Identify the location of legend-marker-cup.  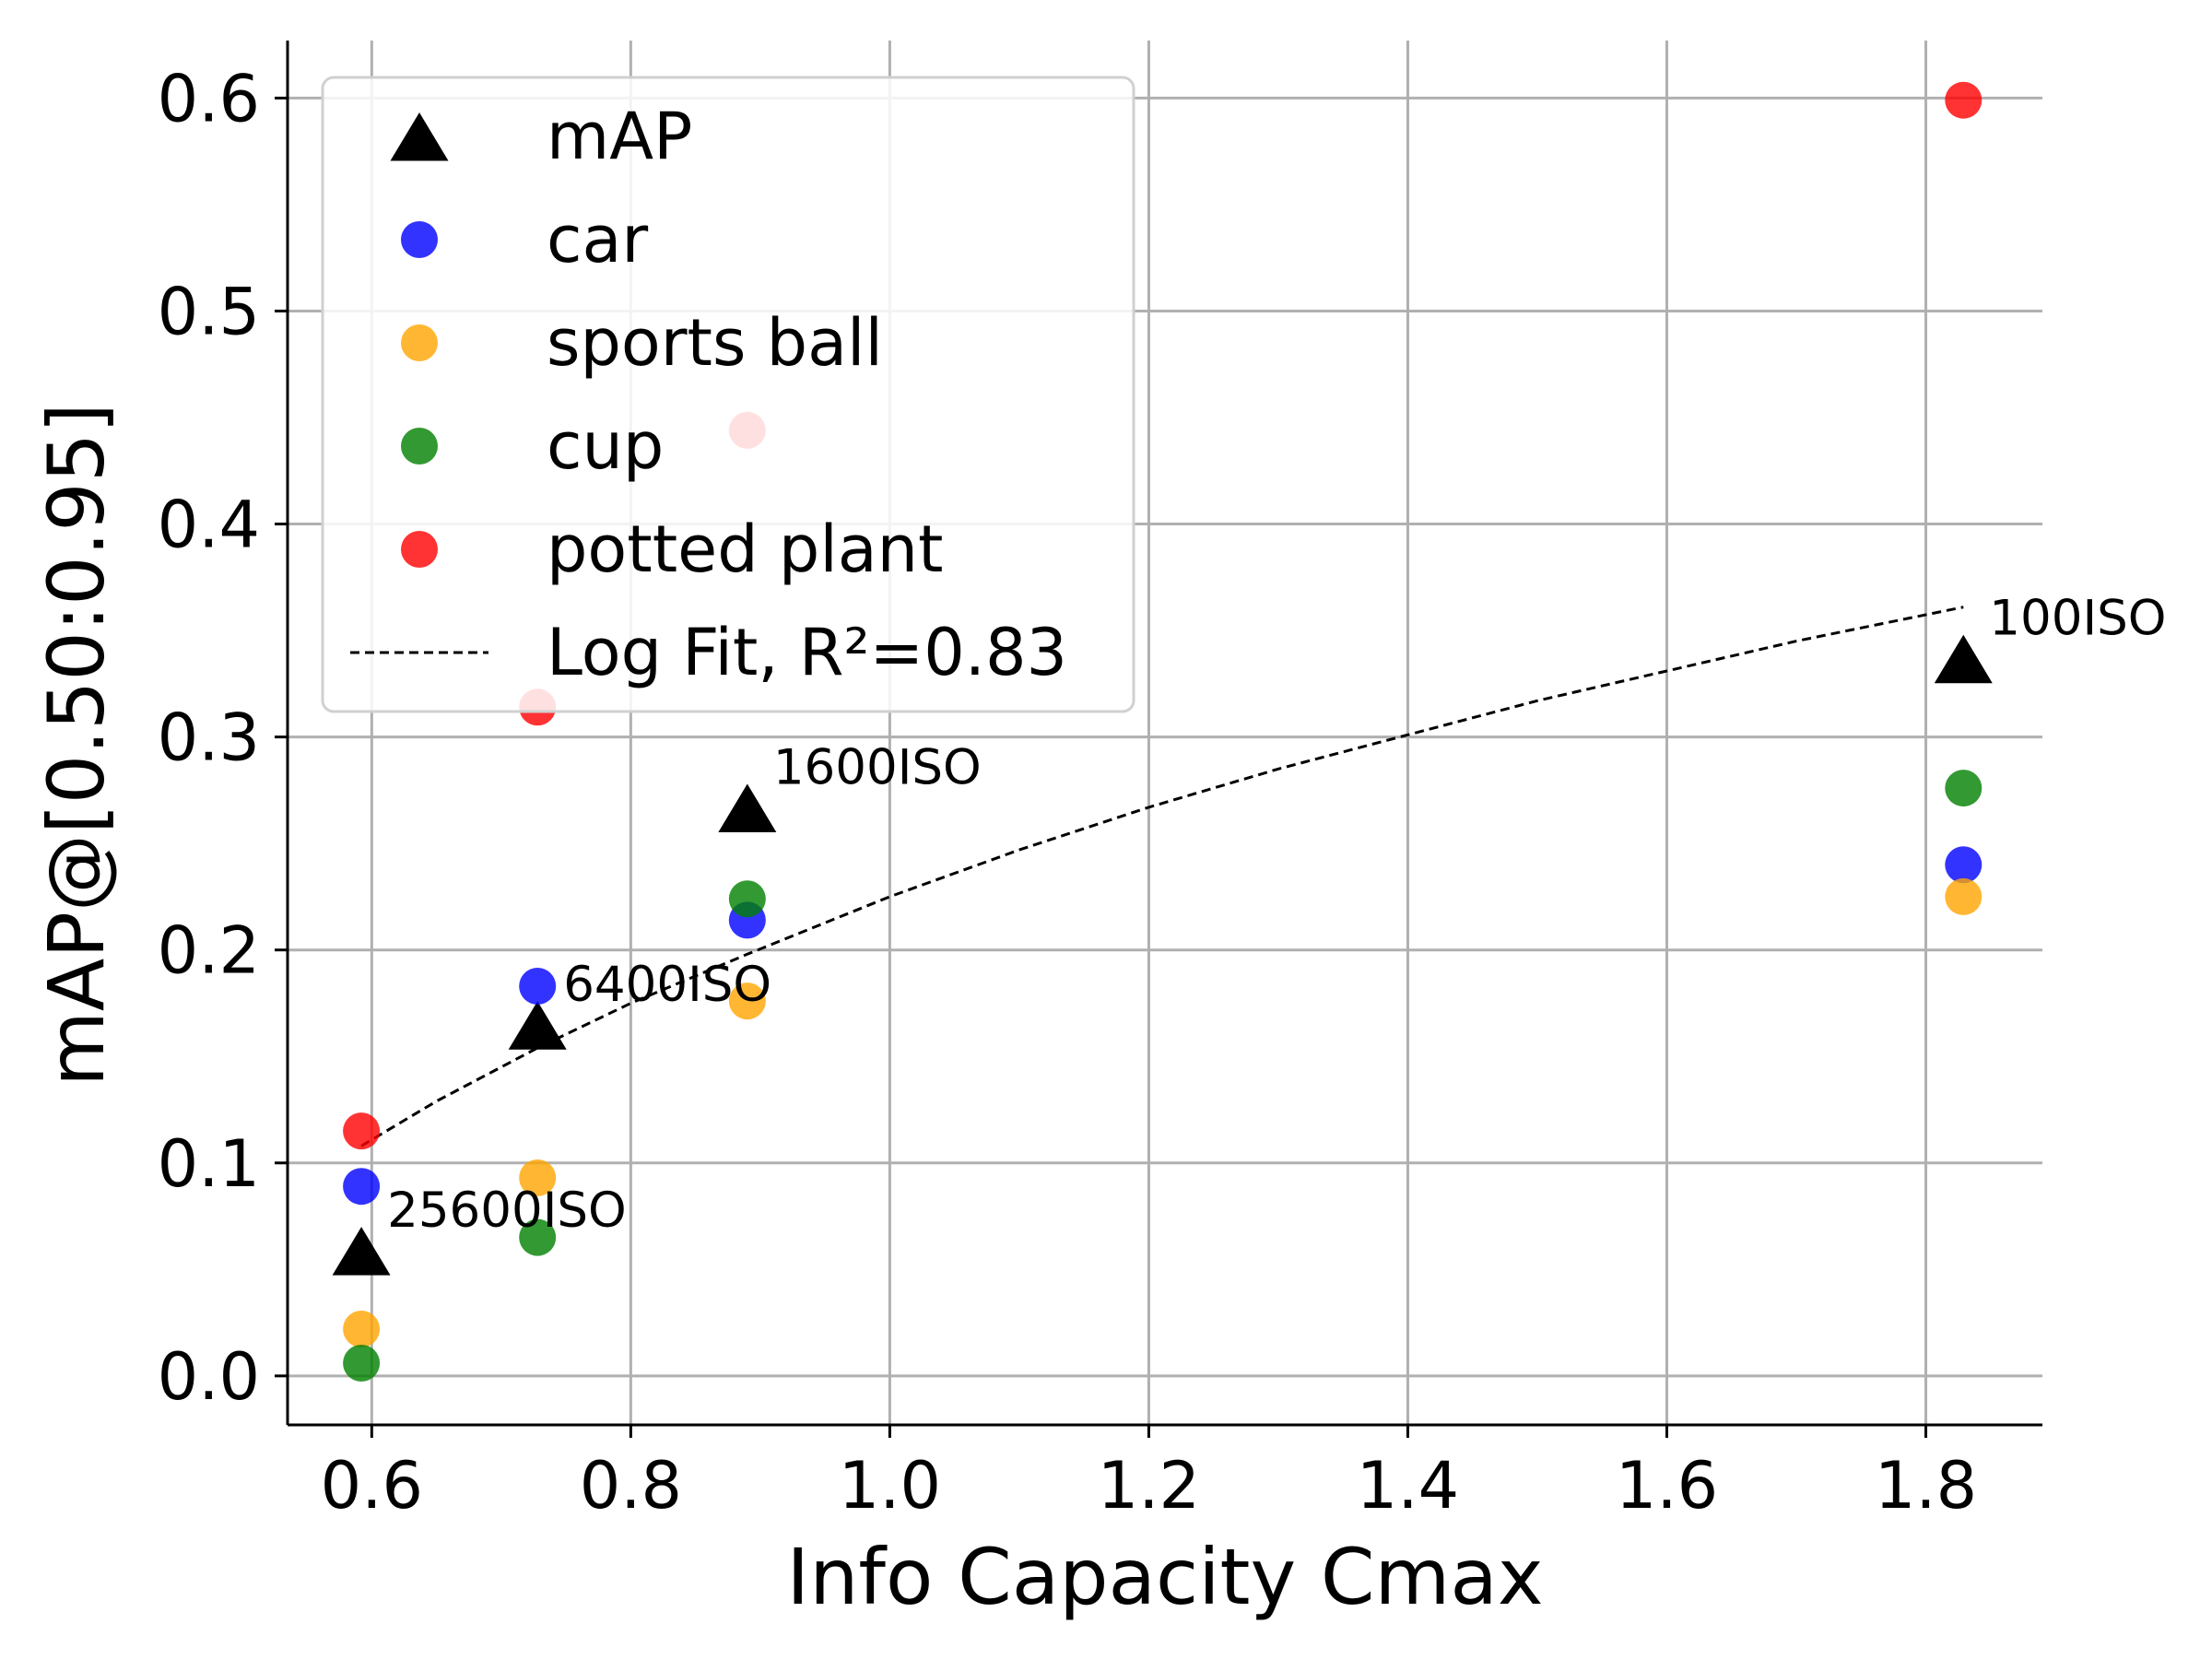
(419, 446).